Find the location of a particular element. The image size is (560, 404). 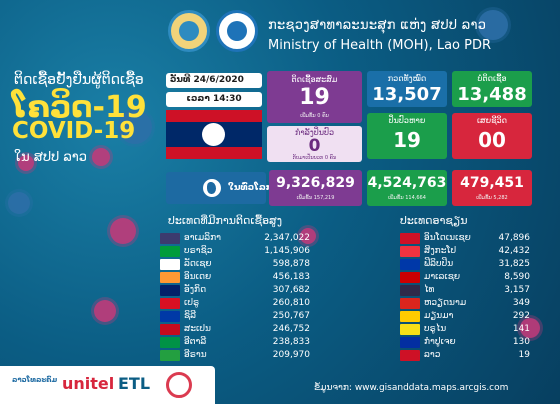

report-date: ວັນທີ 24/6/2020 is located at coordinates (214, 80).